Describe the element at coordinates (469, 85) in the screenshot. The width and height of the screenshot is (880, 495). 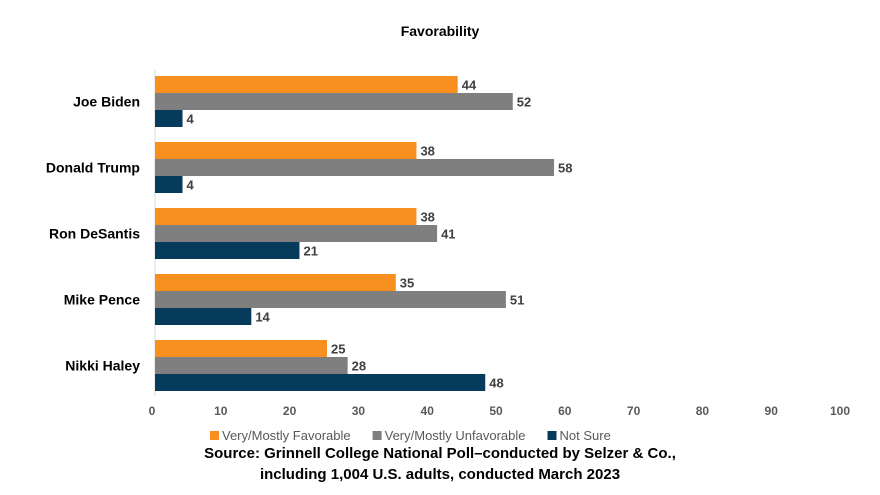
I see `data-label: 44` at that location.